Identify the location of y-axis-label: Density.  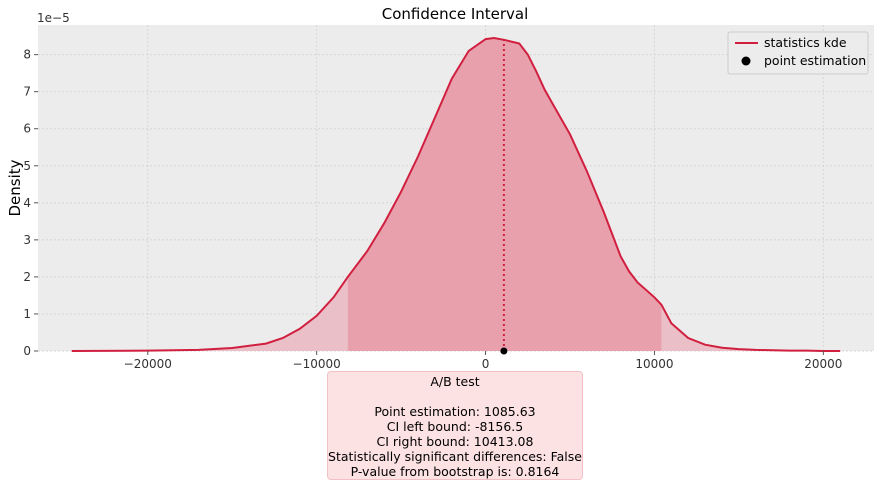
(15, 187).